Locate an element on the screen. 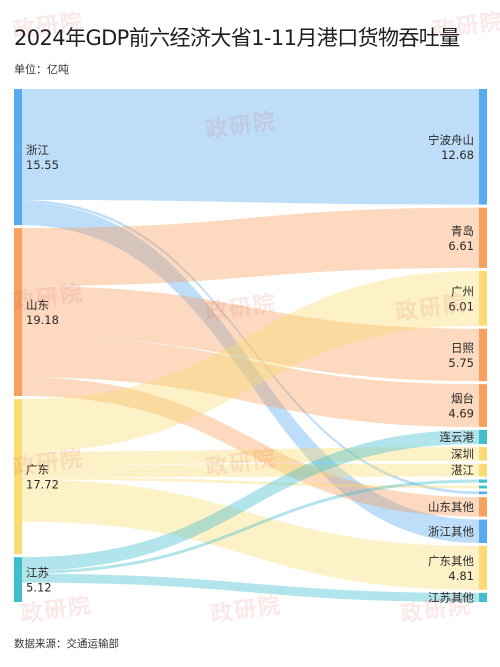  target-label-青岛: 青岛 is located at coordinates (462, 231).